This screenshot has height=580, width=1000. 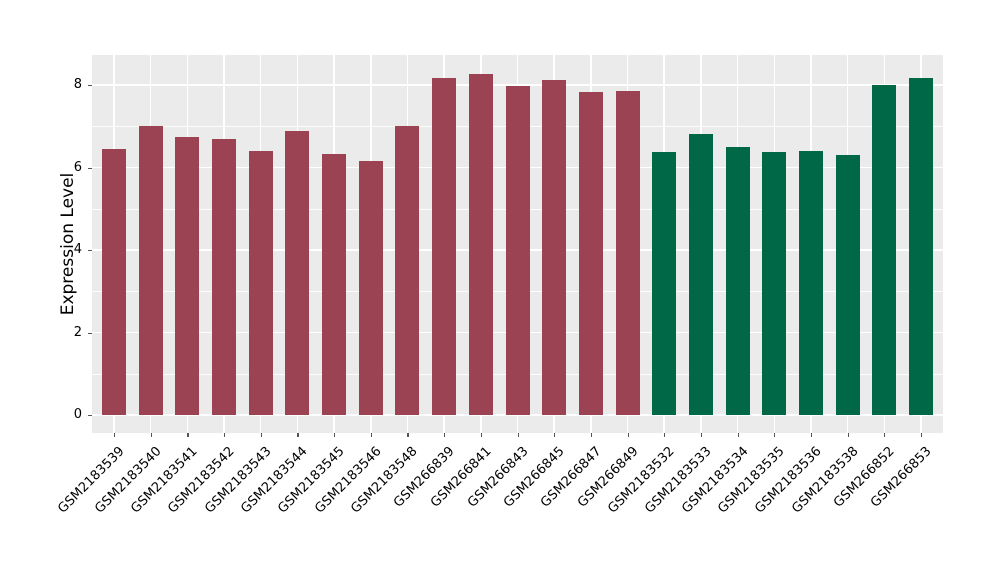 What do you see at coordinates (627, 252) in the screenshot?
I see `bar-GSM266849` at bounding box center [627, 252].